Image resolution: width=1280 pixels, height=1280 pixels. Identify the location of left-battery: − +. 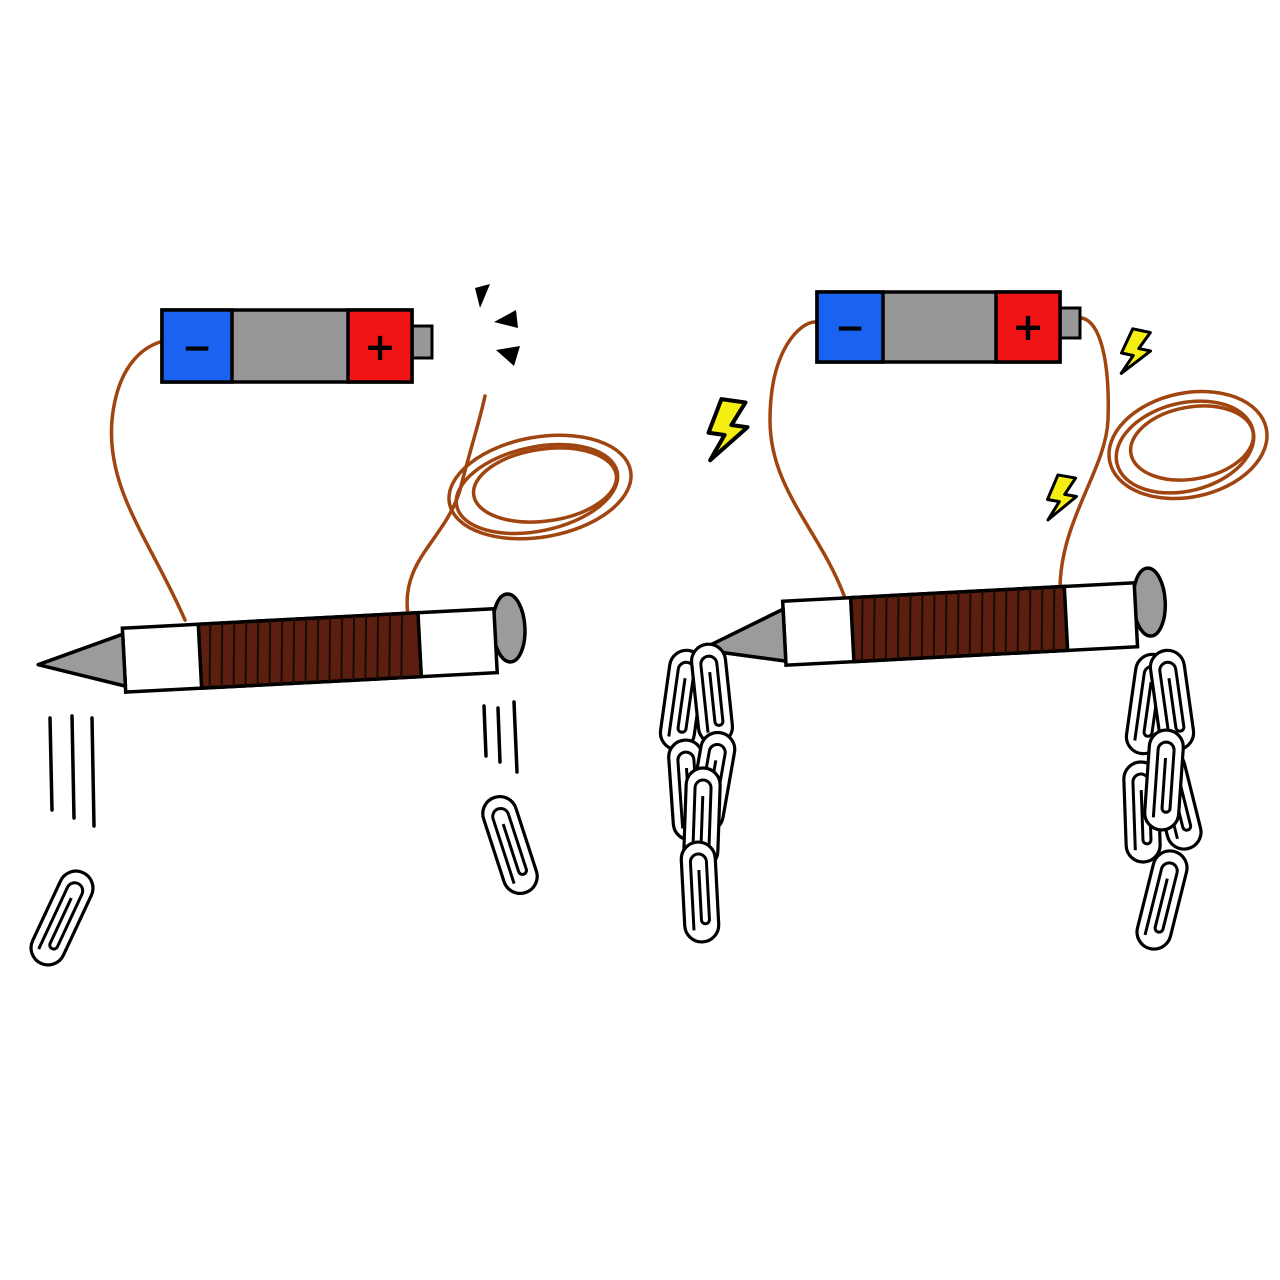
(297, 346).